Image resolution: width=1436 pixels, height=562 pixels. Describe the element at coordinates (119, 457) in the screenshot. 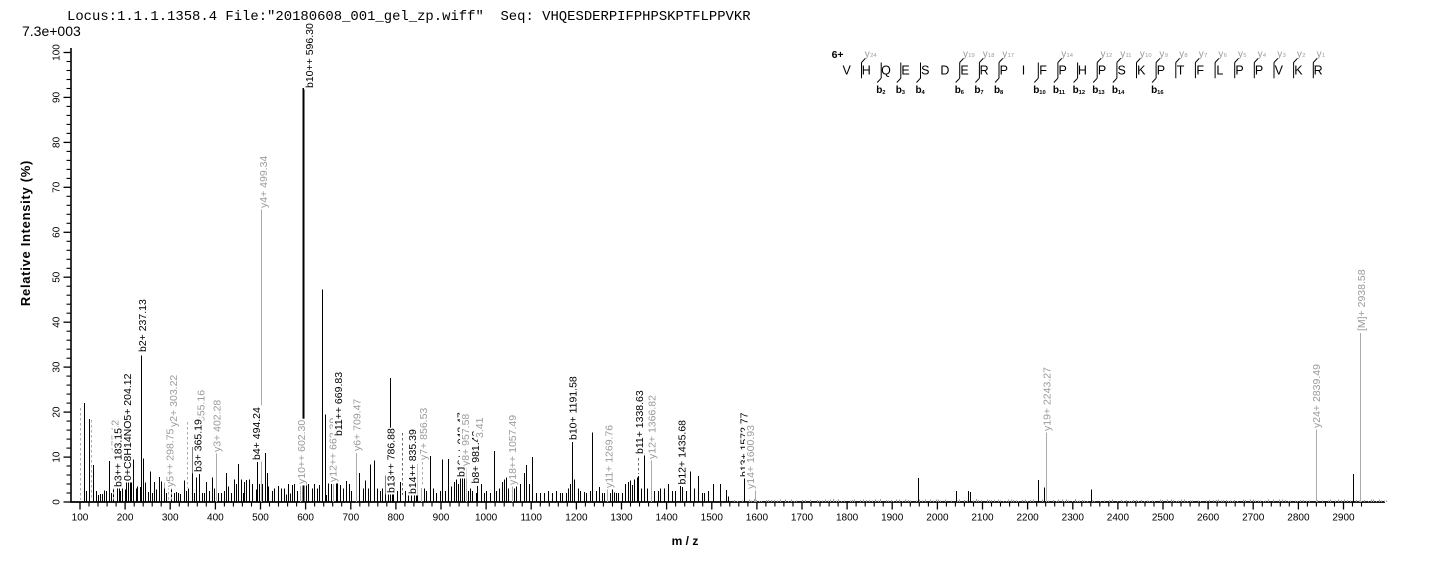

I see `svg-text: b3++ 183.15` at that location.